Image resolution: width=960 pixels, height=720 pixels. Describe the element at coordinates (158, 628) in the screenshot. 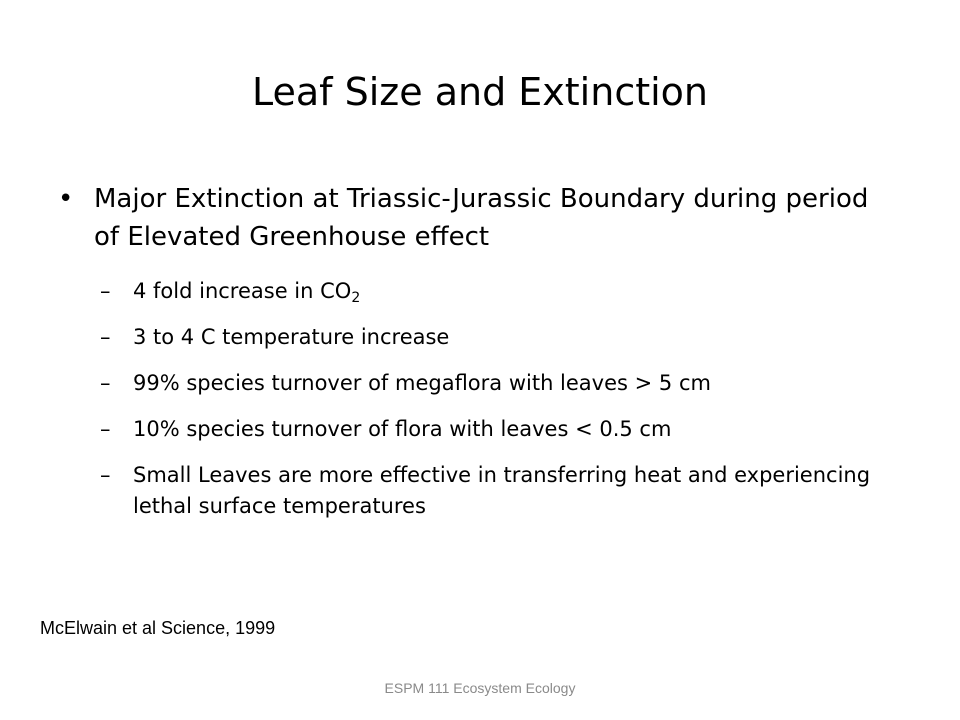

I see `citation: McElwain et al Science, 1999` at that location.